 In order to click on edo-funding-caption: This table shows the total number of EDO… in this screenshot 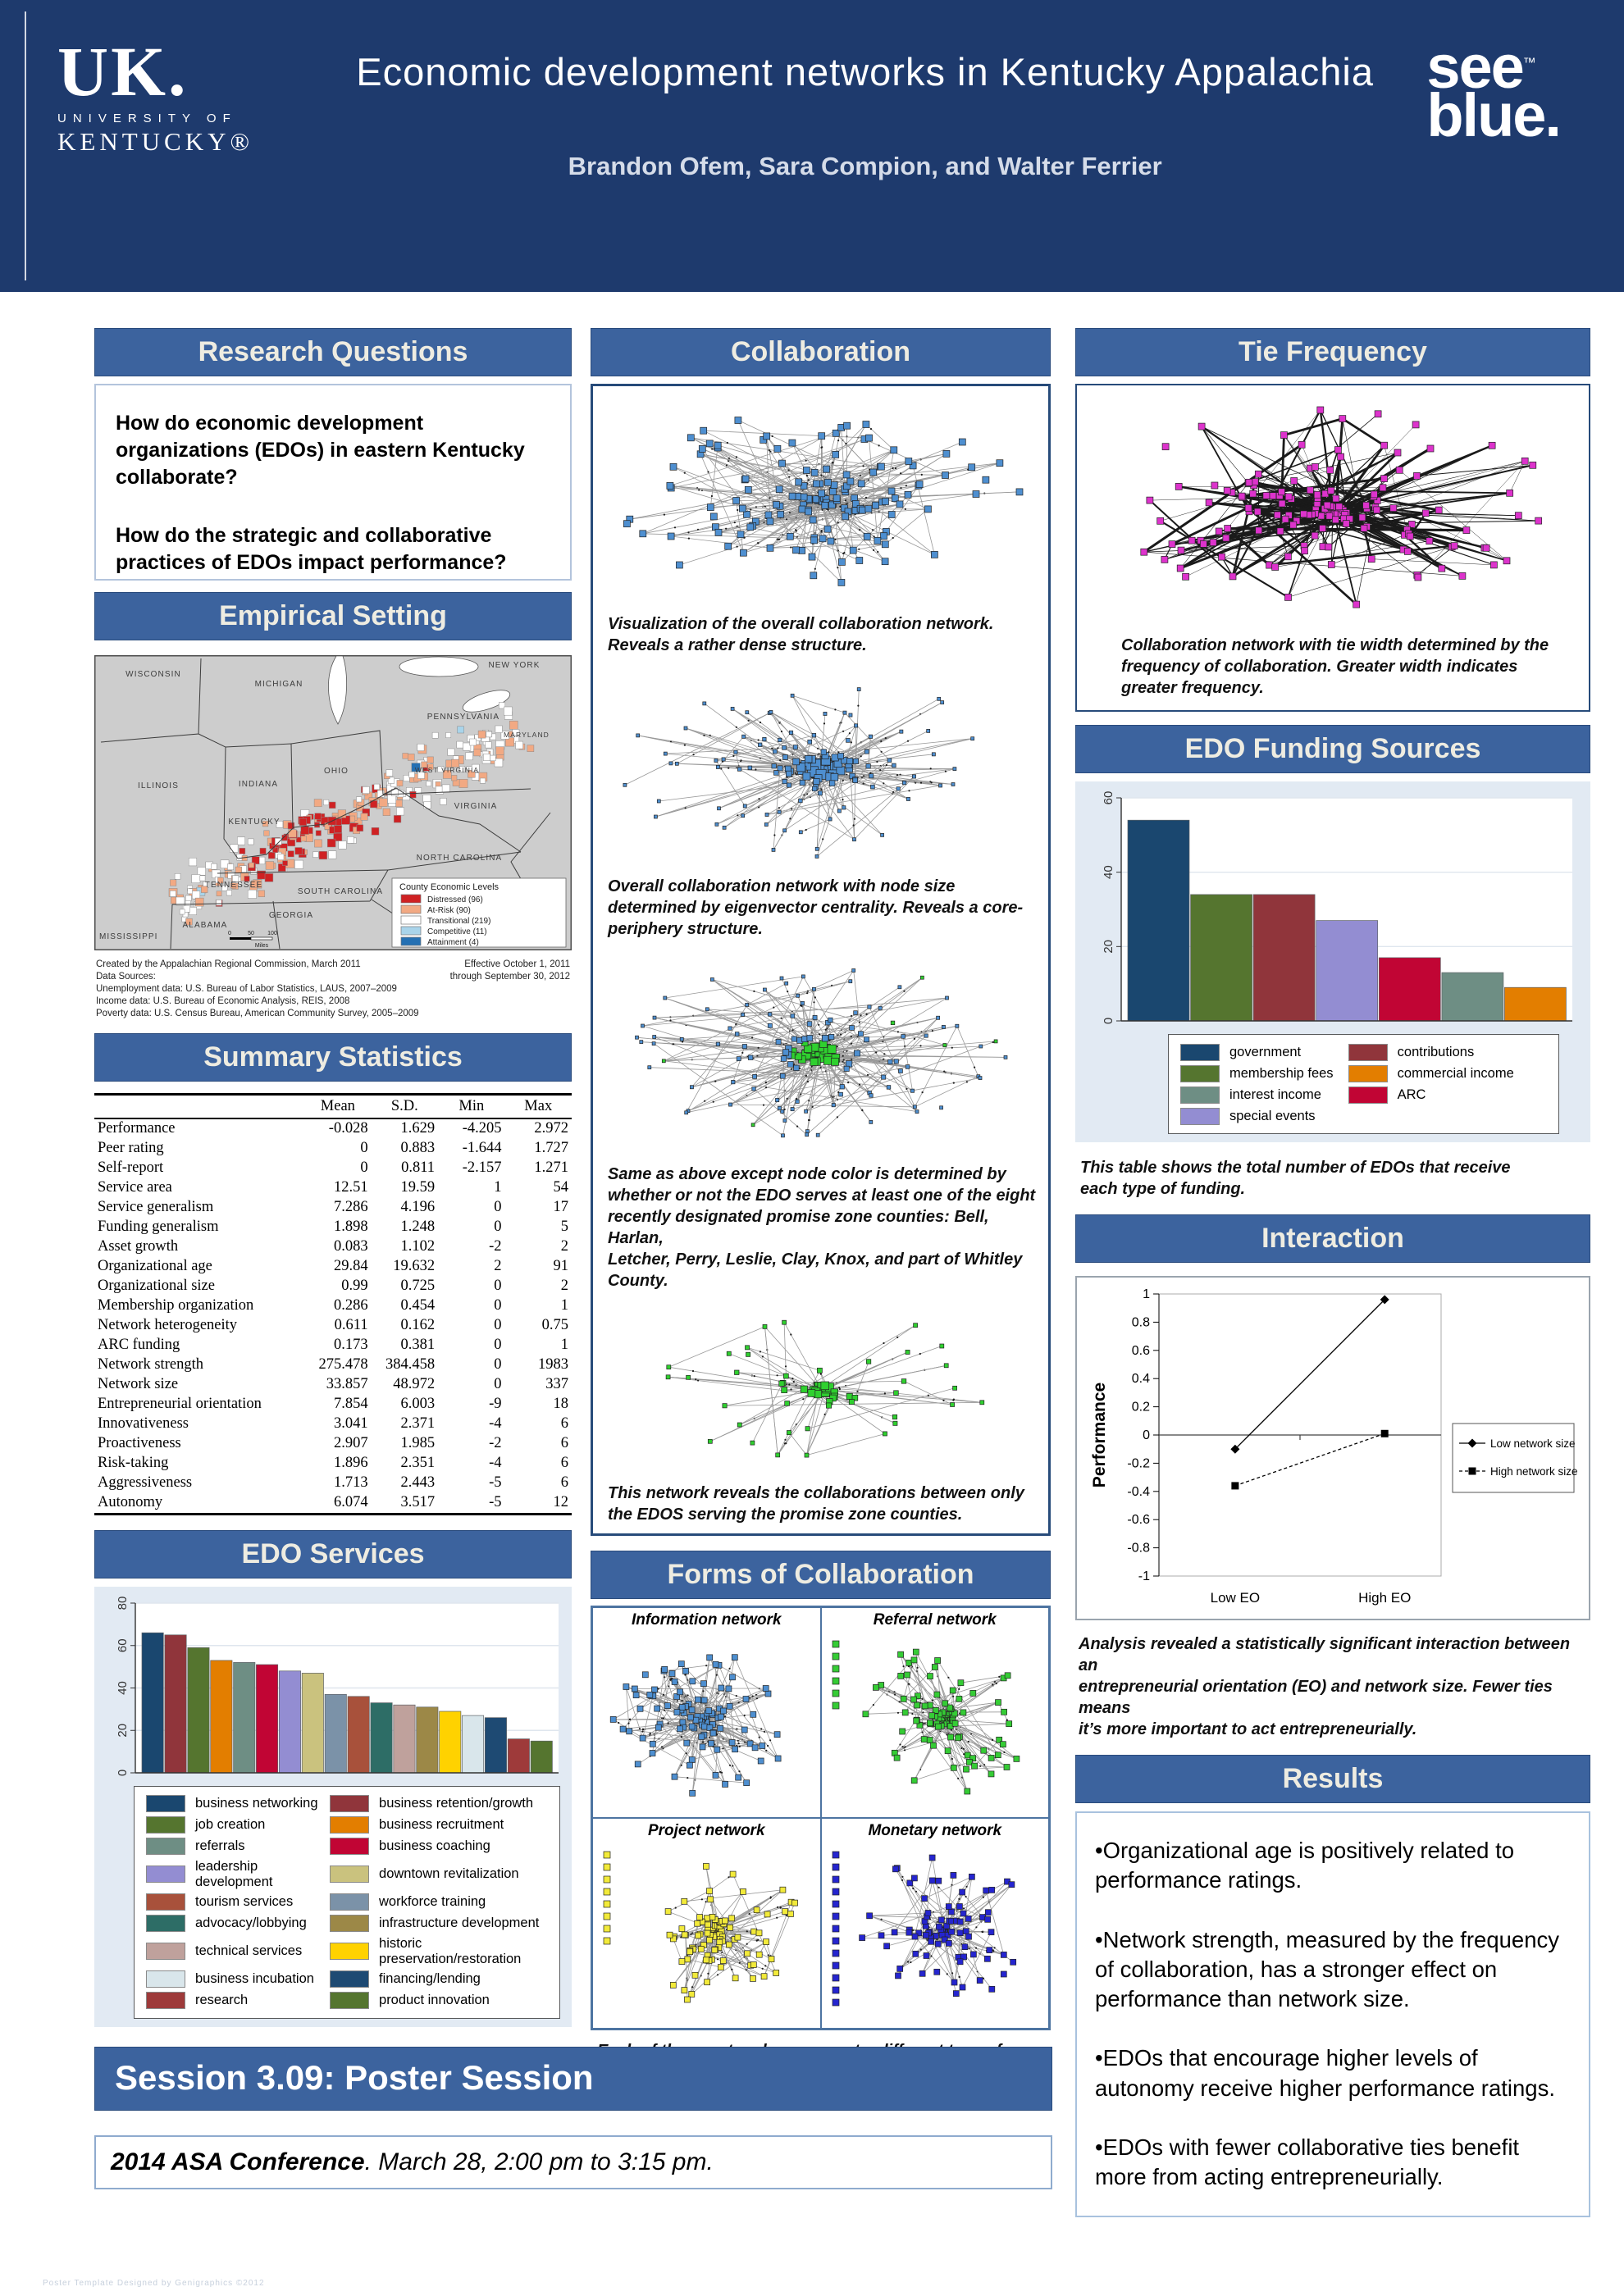, I will do `click(1295, 1178)`.